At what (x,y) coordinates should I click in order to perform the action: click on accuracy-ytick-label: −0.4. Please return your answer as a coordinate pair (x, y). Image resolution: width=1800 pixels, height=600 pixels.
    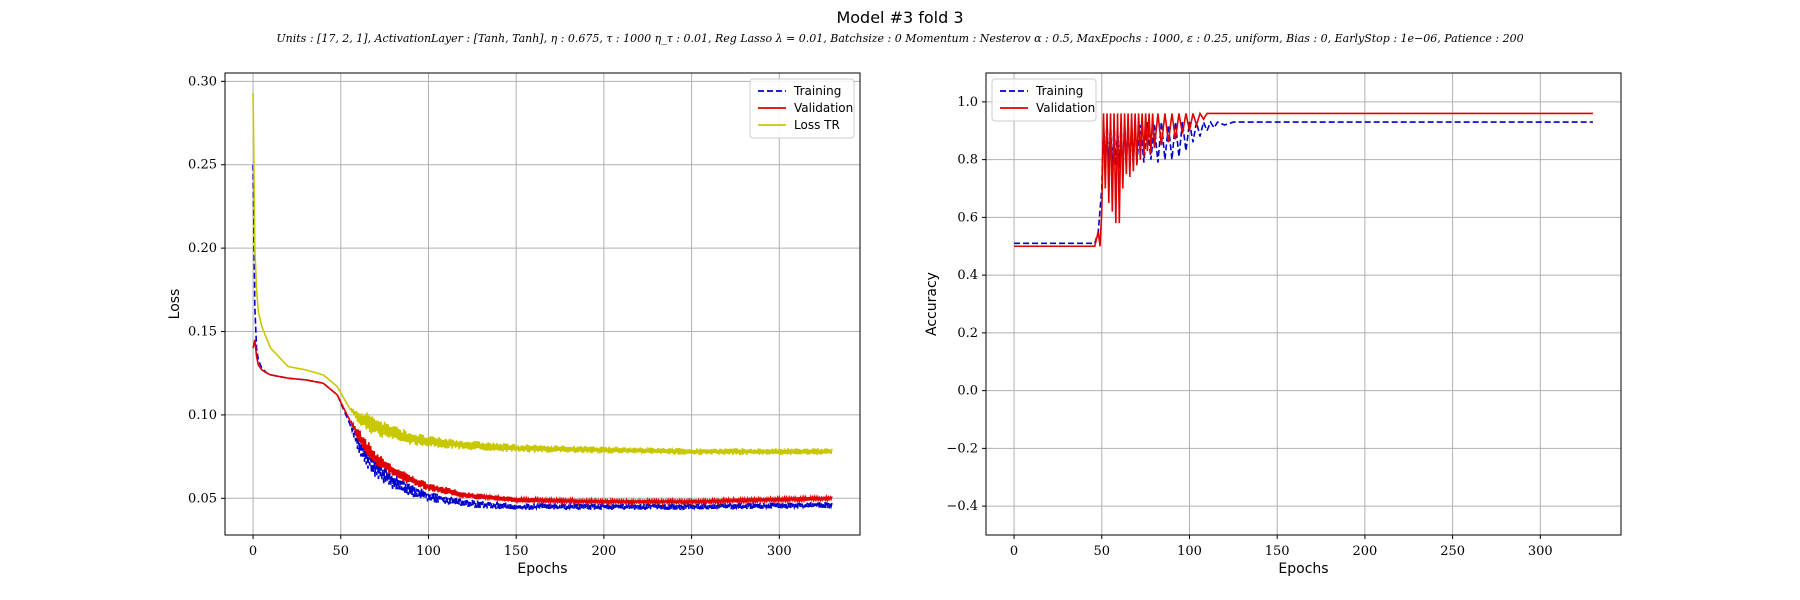
    Looking at the image, I should click on (962, 506).